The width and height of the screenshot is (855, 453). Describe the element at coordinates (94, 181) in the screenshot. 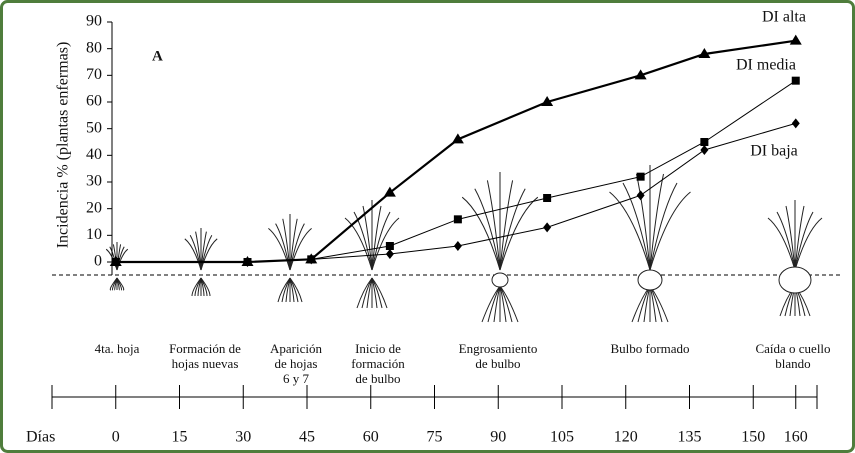

I see `y-tick-label: 30` at that location.